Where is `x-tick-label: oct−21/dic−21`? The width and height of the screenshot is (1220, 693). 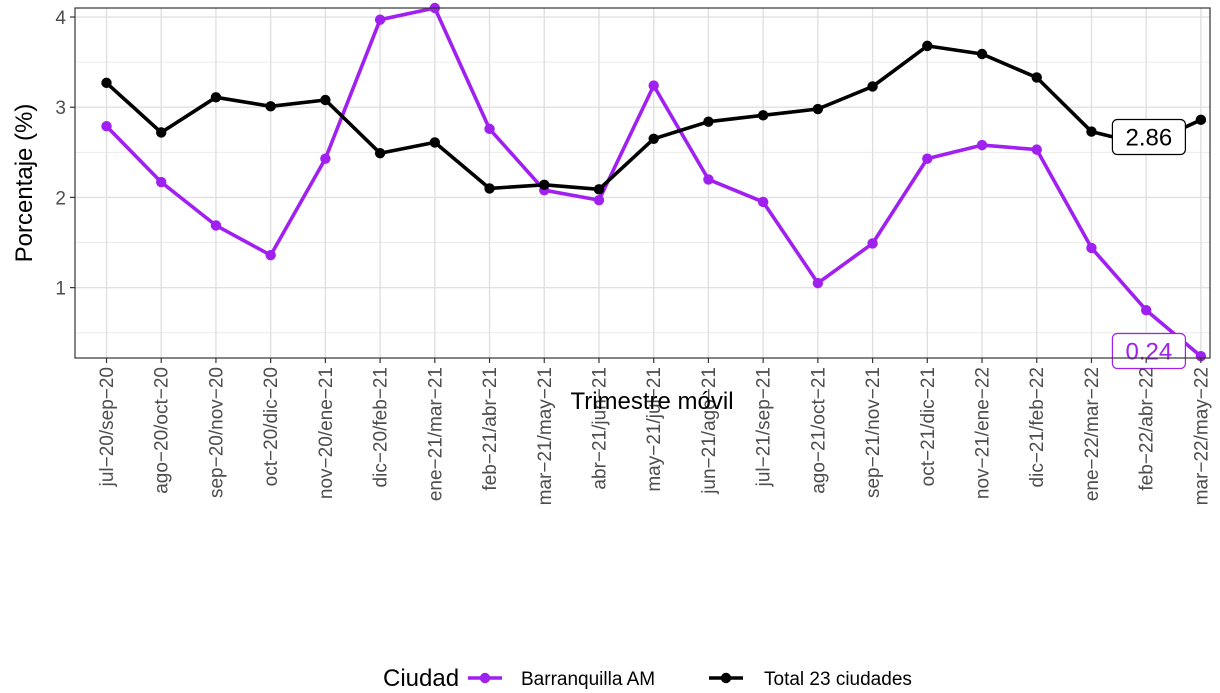
x-tick-label: oct−21/dic−21 is located at coordinates (928, 426).